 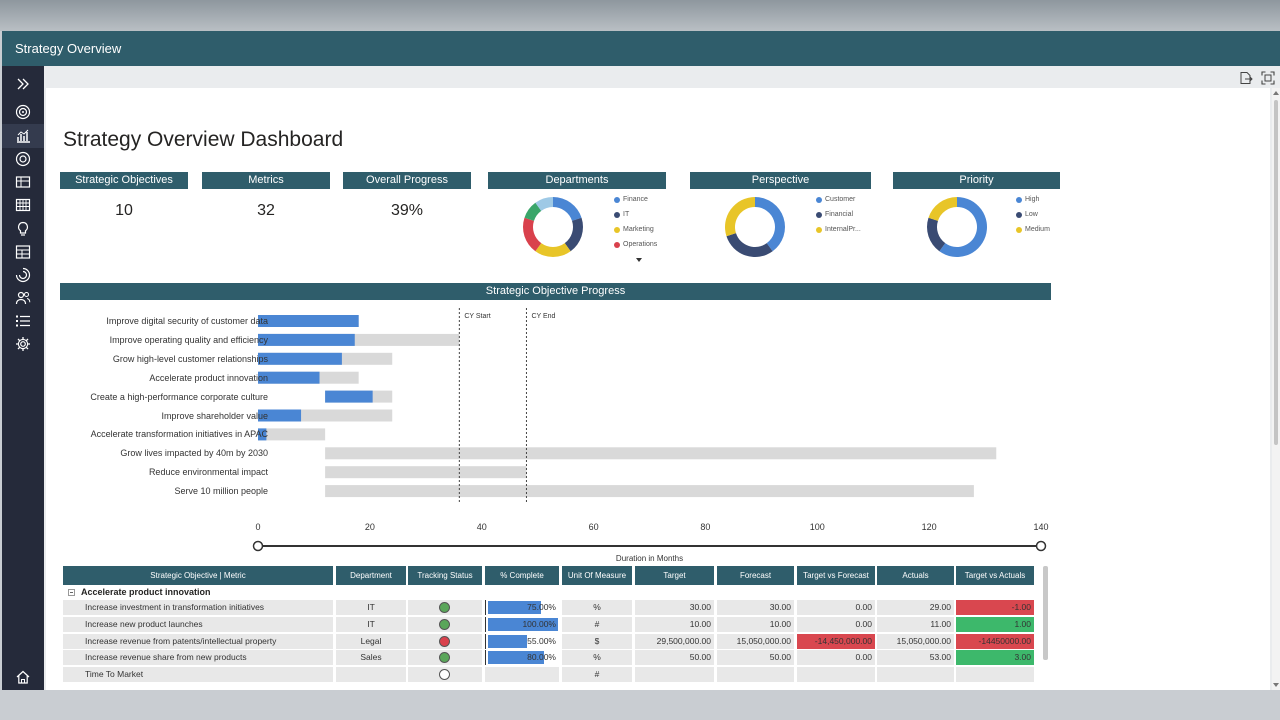 I want to click on perspective-donut, so click(x=755, y=227).